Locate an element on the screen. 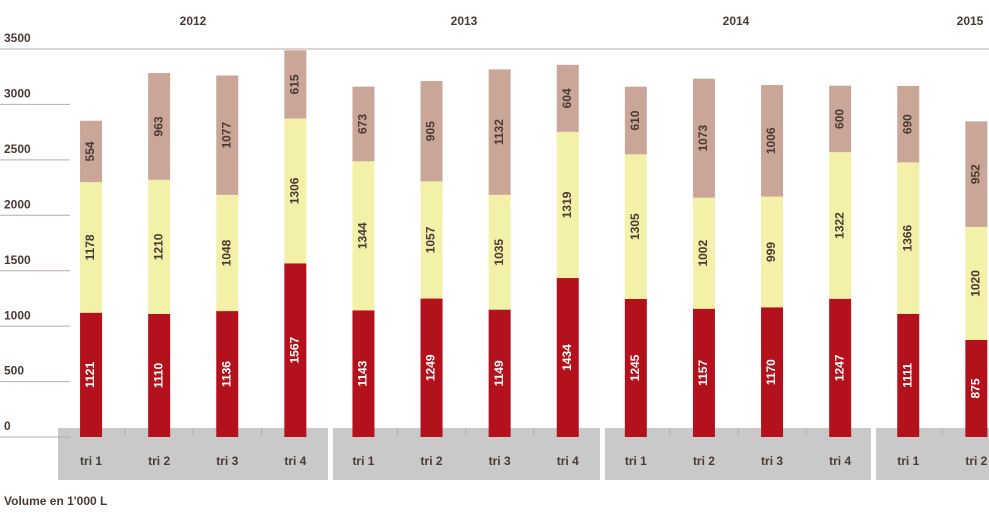 This screenshot has height=513, width=989. value-label: 1344 is located at coordinates (363, 235).